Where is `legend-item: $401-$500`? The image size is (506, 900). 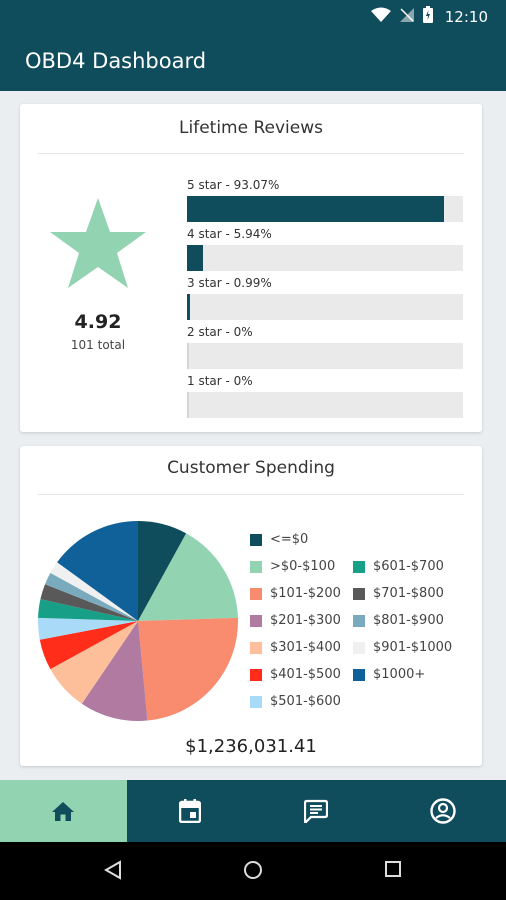 legend-item: $401-$500 is located at coordinates (295, 674).